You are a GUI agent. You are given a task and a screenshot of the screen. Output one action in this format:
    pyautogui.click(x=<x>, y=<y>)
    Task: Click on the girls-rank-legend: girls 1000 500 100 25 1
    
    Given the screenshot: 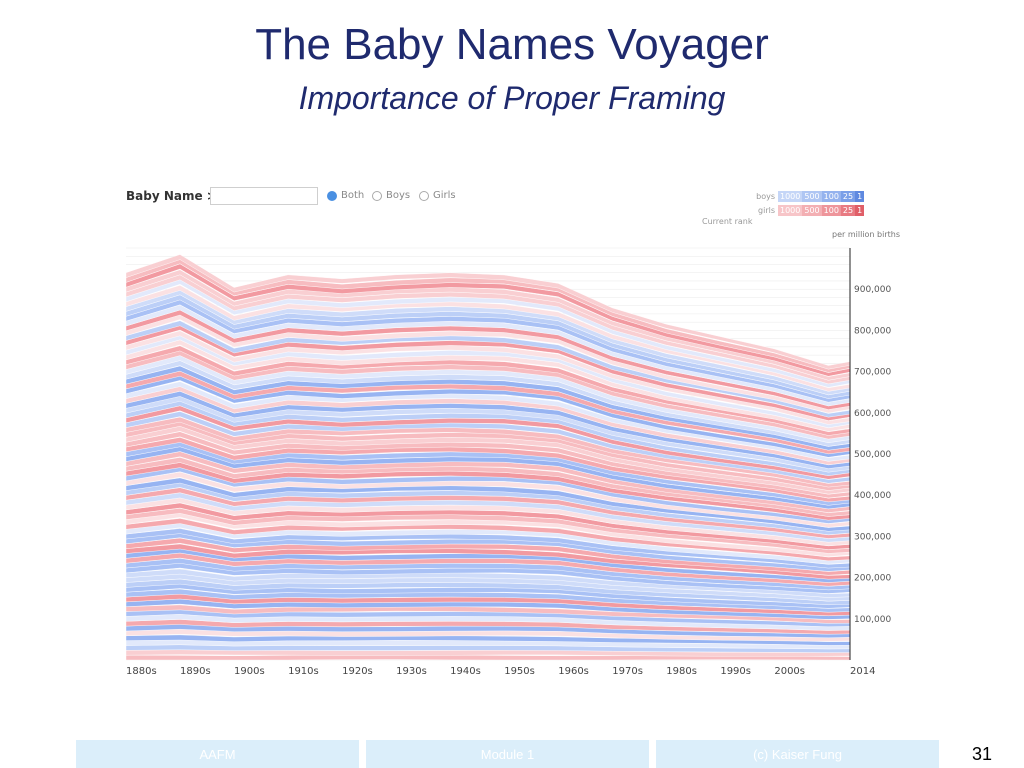 What is the action you would take?
    pyautogui.click(x=808, y=210)
    